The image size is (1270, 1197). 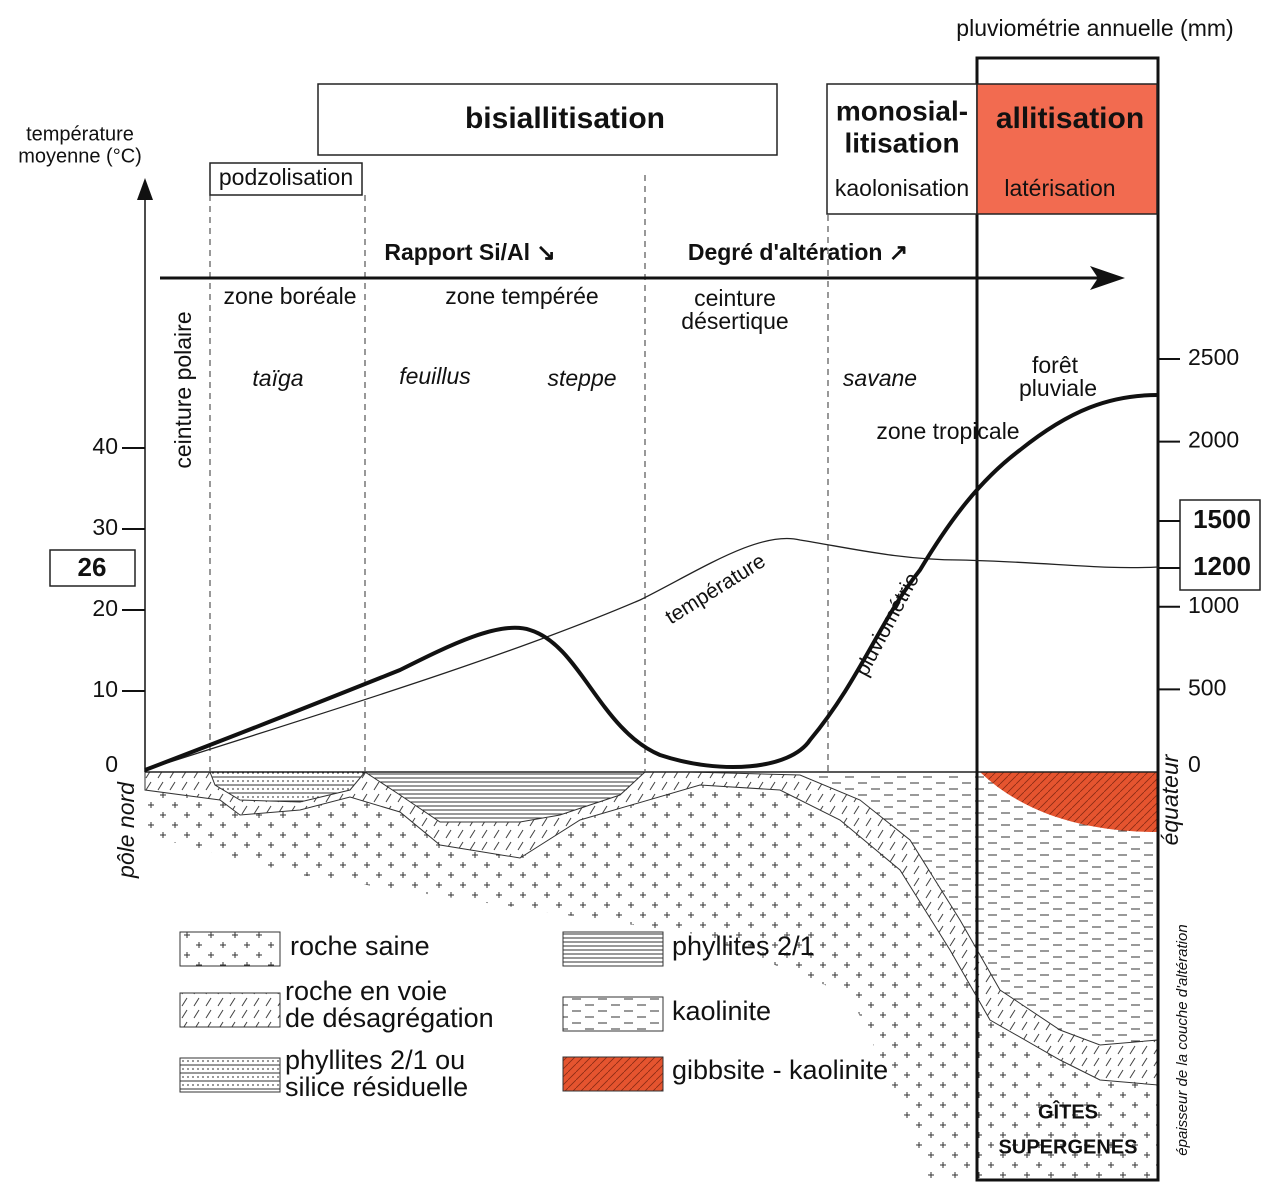 I want to click on process: litisation, so click(x=901, y=142).